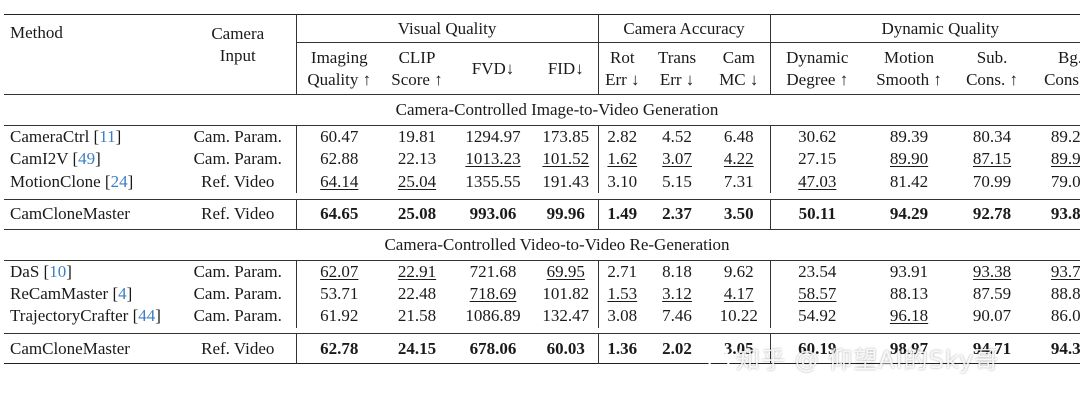 The image size is (1080, 401). What do you see at coordinates (622, 136) in the screenshot?
I see `metric-value-text: 2.82` at bounding box center [622, 136].